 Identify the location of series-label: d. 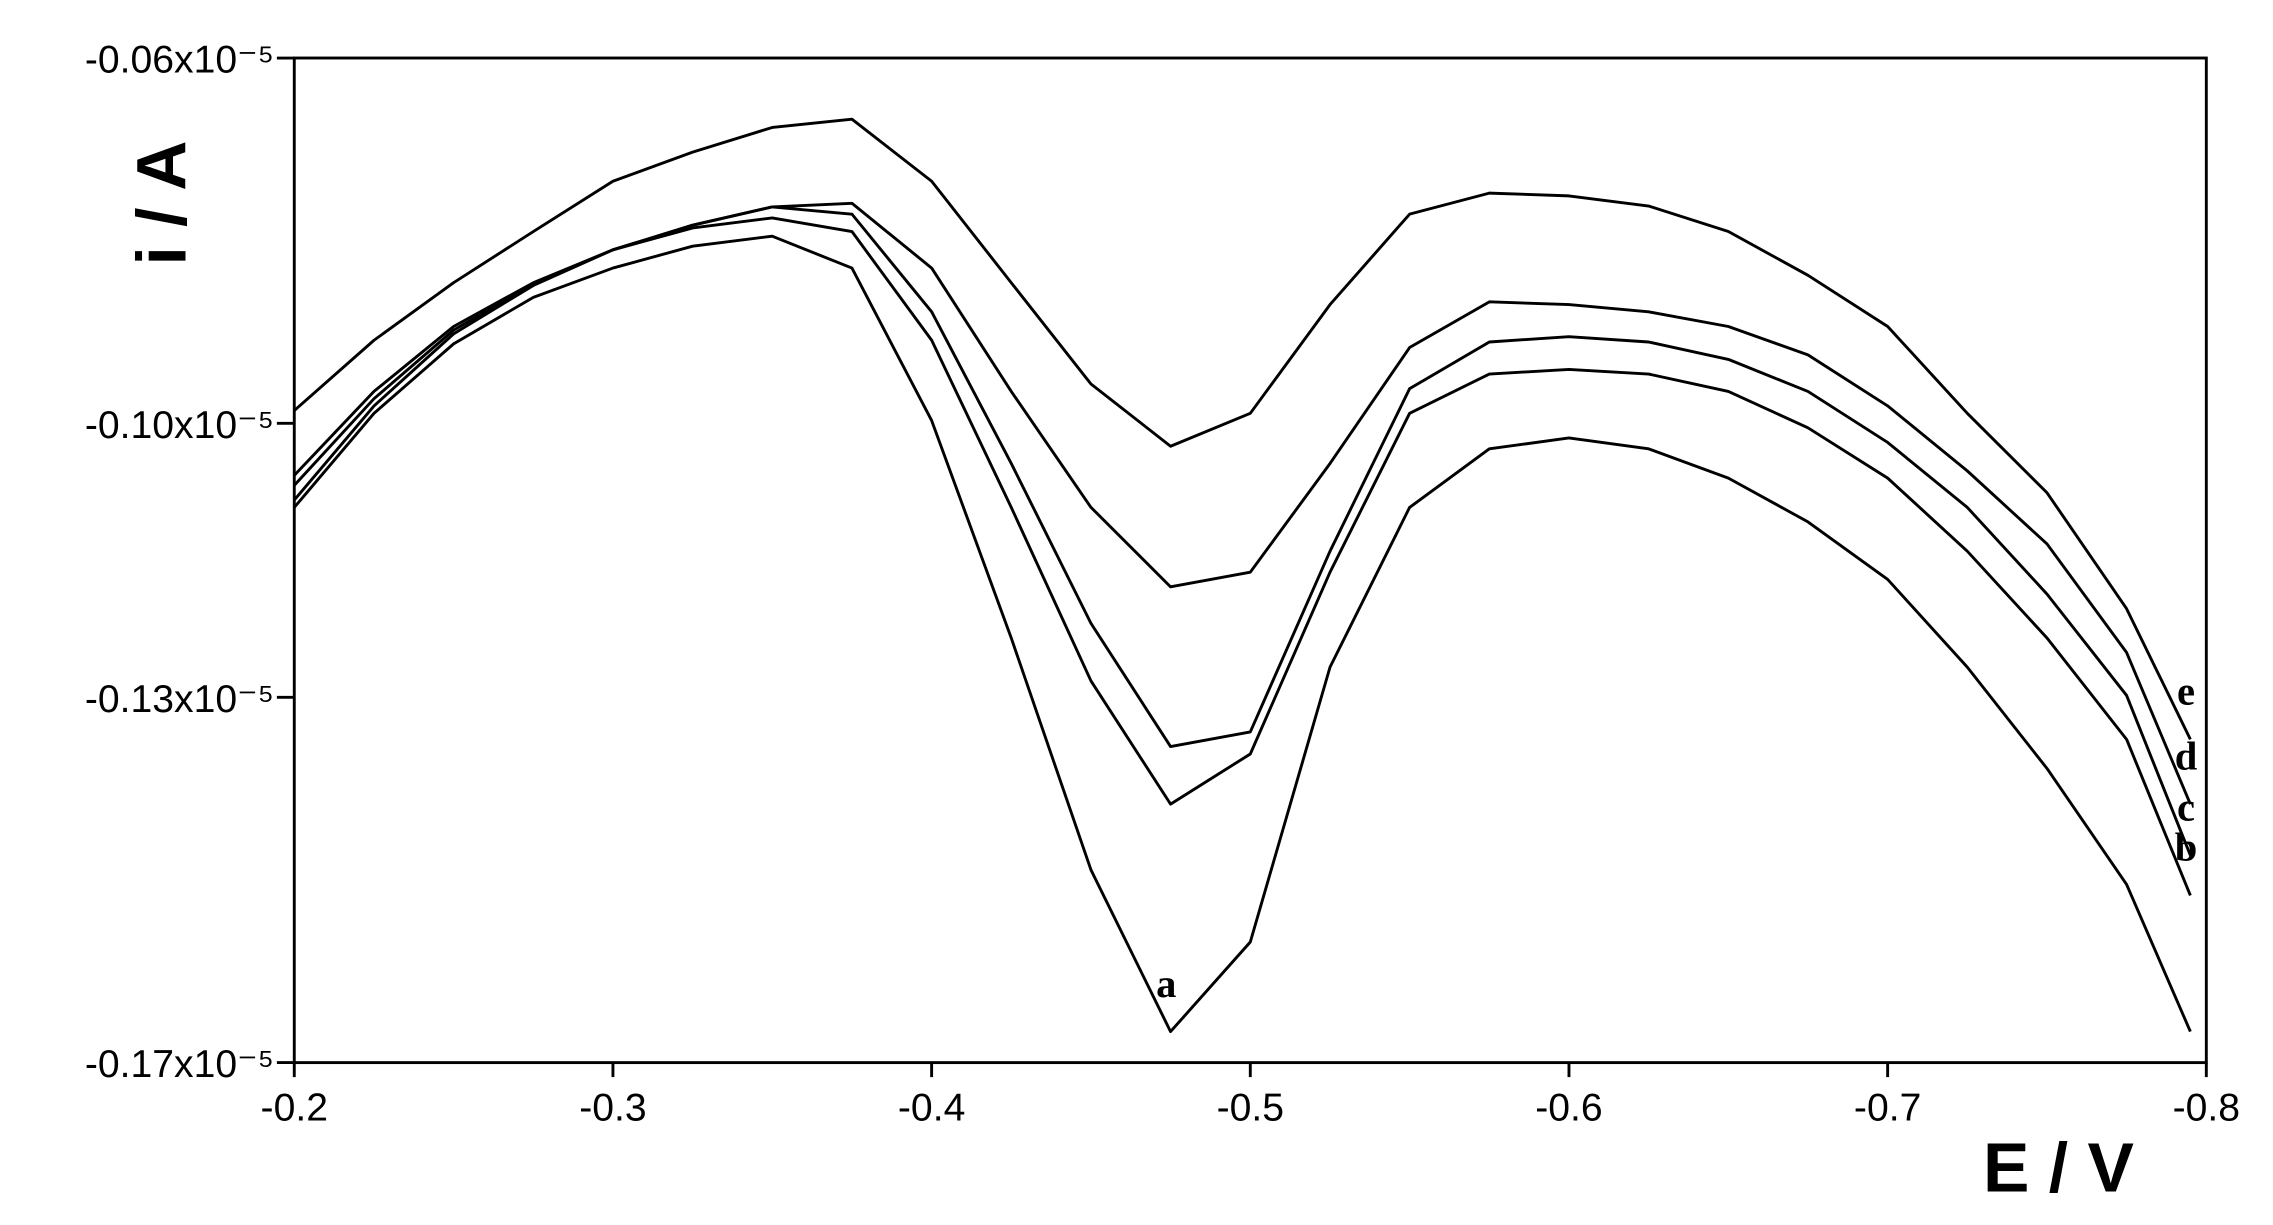
(2186, 755).